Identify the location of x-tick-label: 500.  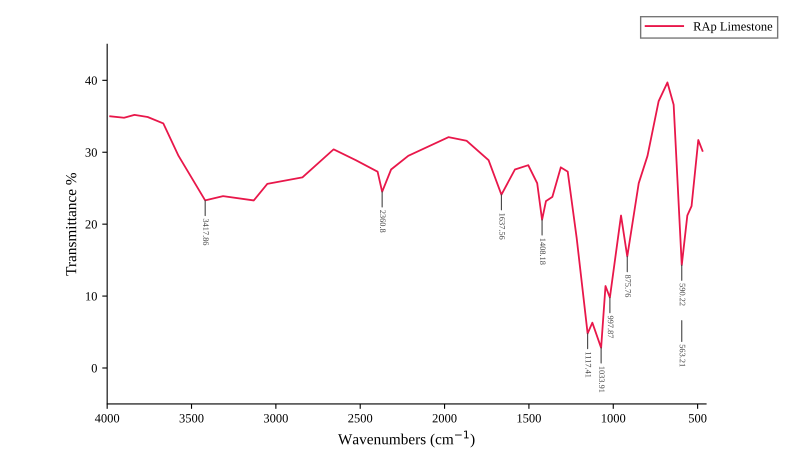
(697, 418).